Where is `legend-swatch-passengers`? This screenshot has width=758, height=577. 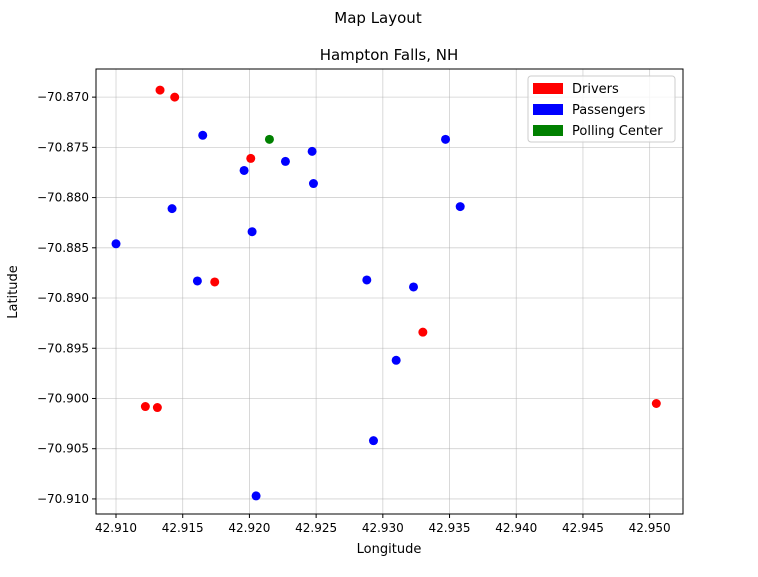
legend-swatch-passengers is located at coordinates (548, 109).